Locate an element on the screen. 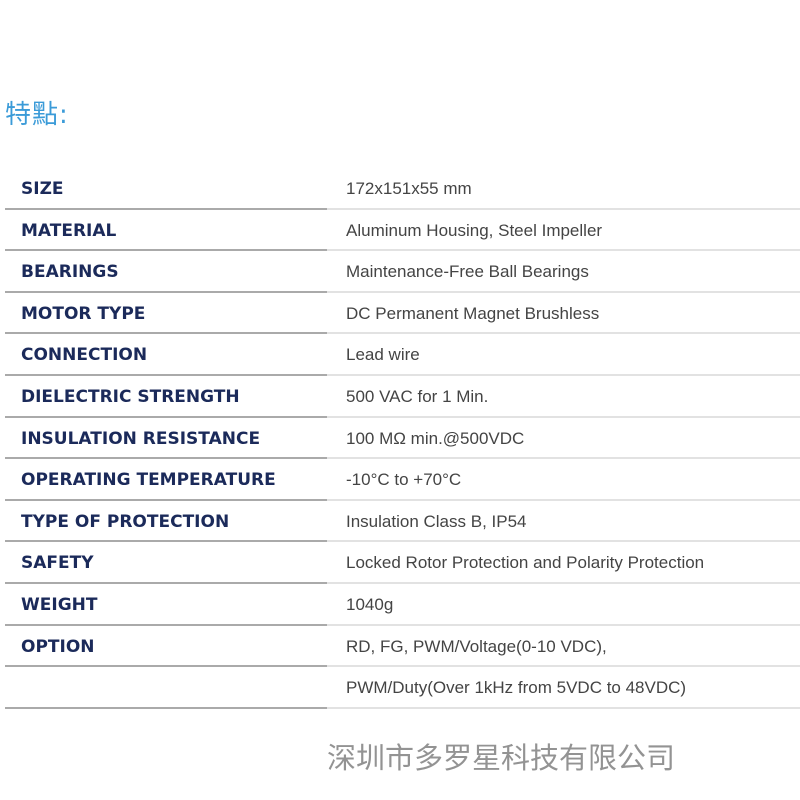 The image size is (800, 800). watermark: 深圳市多罗星科技有限公司 is located at coordinates (501, 758).